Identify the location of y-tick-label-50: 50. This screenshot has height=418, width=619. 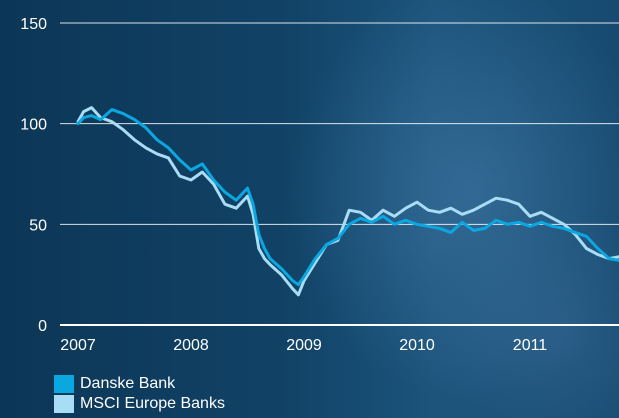
(38, 225).